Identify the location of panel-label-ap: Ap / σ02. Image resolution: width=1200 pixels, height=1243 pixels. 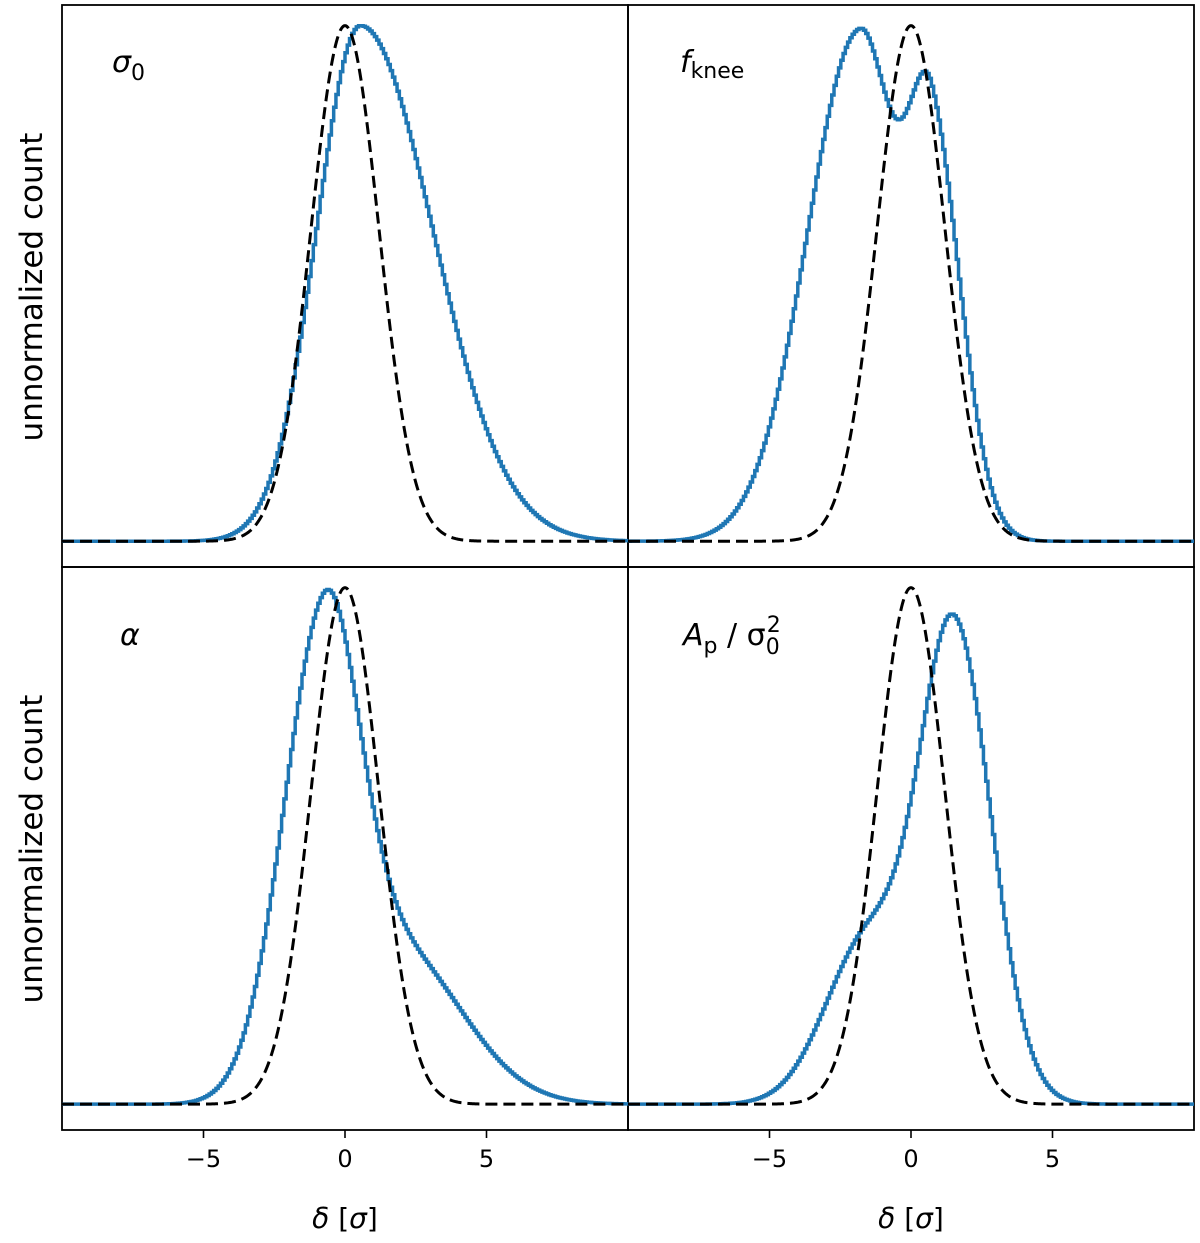
(731, 636).